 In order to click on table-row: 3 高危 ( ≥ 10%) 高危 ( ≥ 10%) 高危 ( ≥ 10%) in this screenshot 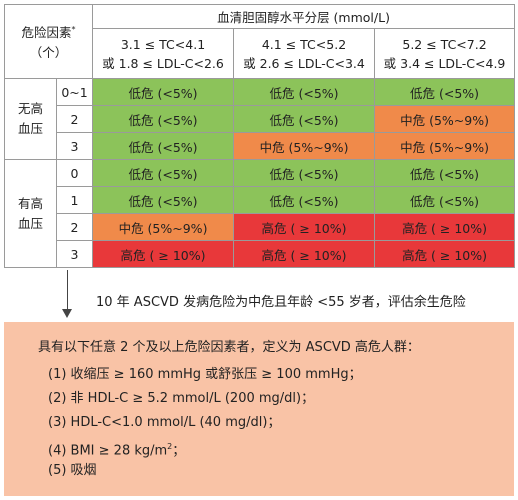, I will do `click(260, 254)`.